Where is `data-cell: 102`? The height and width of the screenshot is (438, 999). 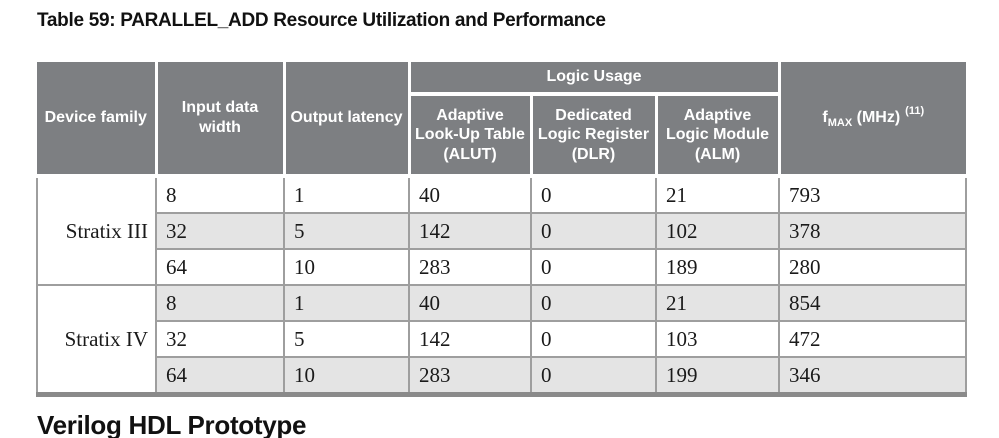
data-cell: 102 is located at coordinates (717, 231).